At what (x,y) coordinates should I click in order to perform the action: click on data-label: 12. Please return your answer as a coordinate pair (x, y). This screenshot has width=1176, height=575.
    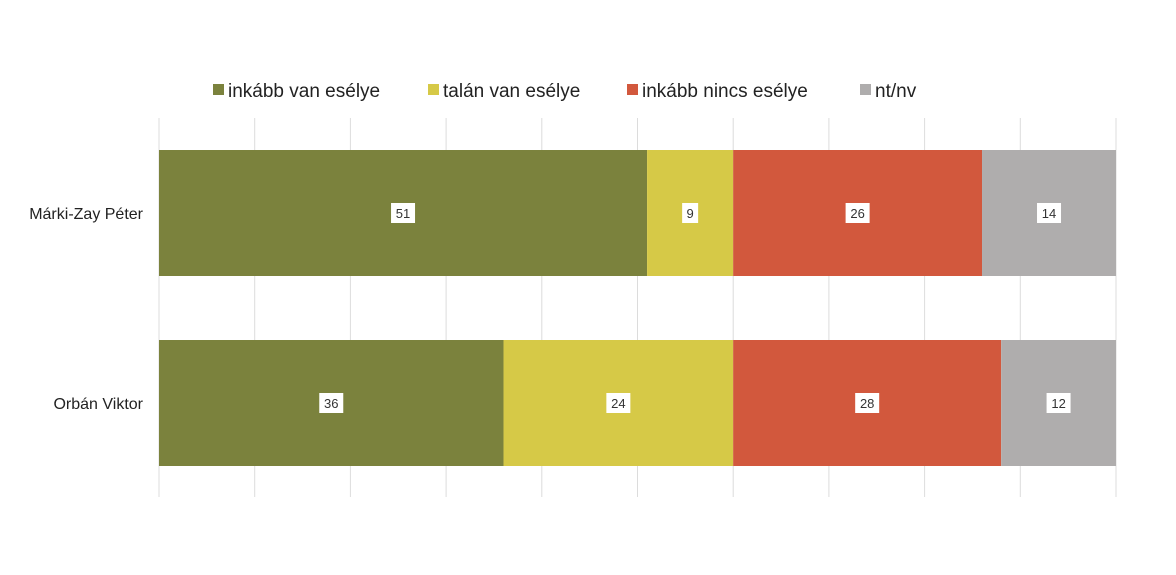
    Looking at the image, I should click on (1058, 403).